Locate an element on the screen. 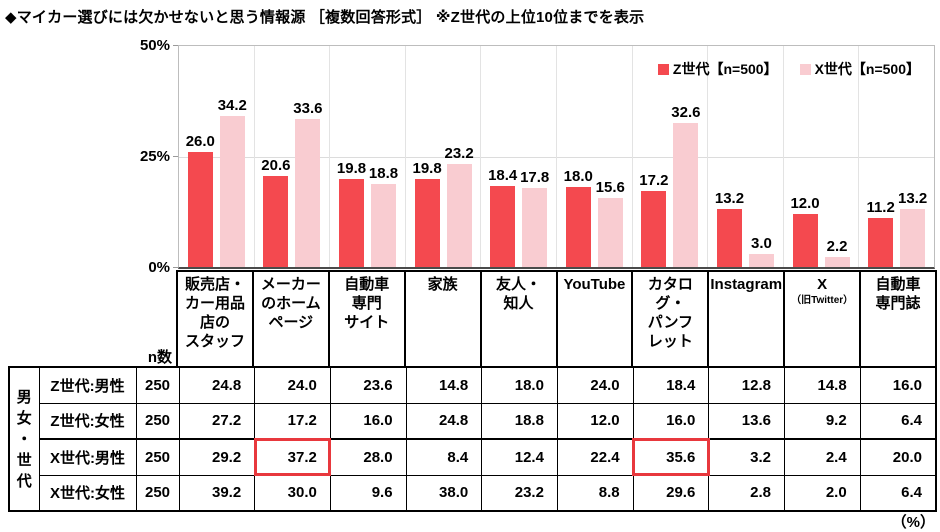 This screenshot has width=940, height=532. bar-x-generation: 32.6 is located at coordinates (685, 185).